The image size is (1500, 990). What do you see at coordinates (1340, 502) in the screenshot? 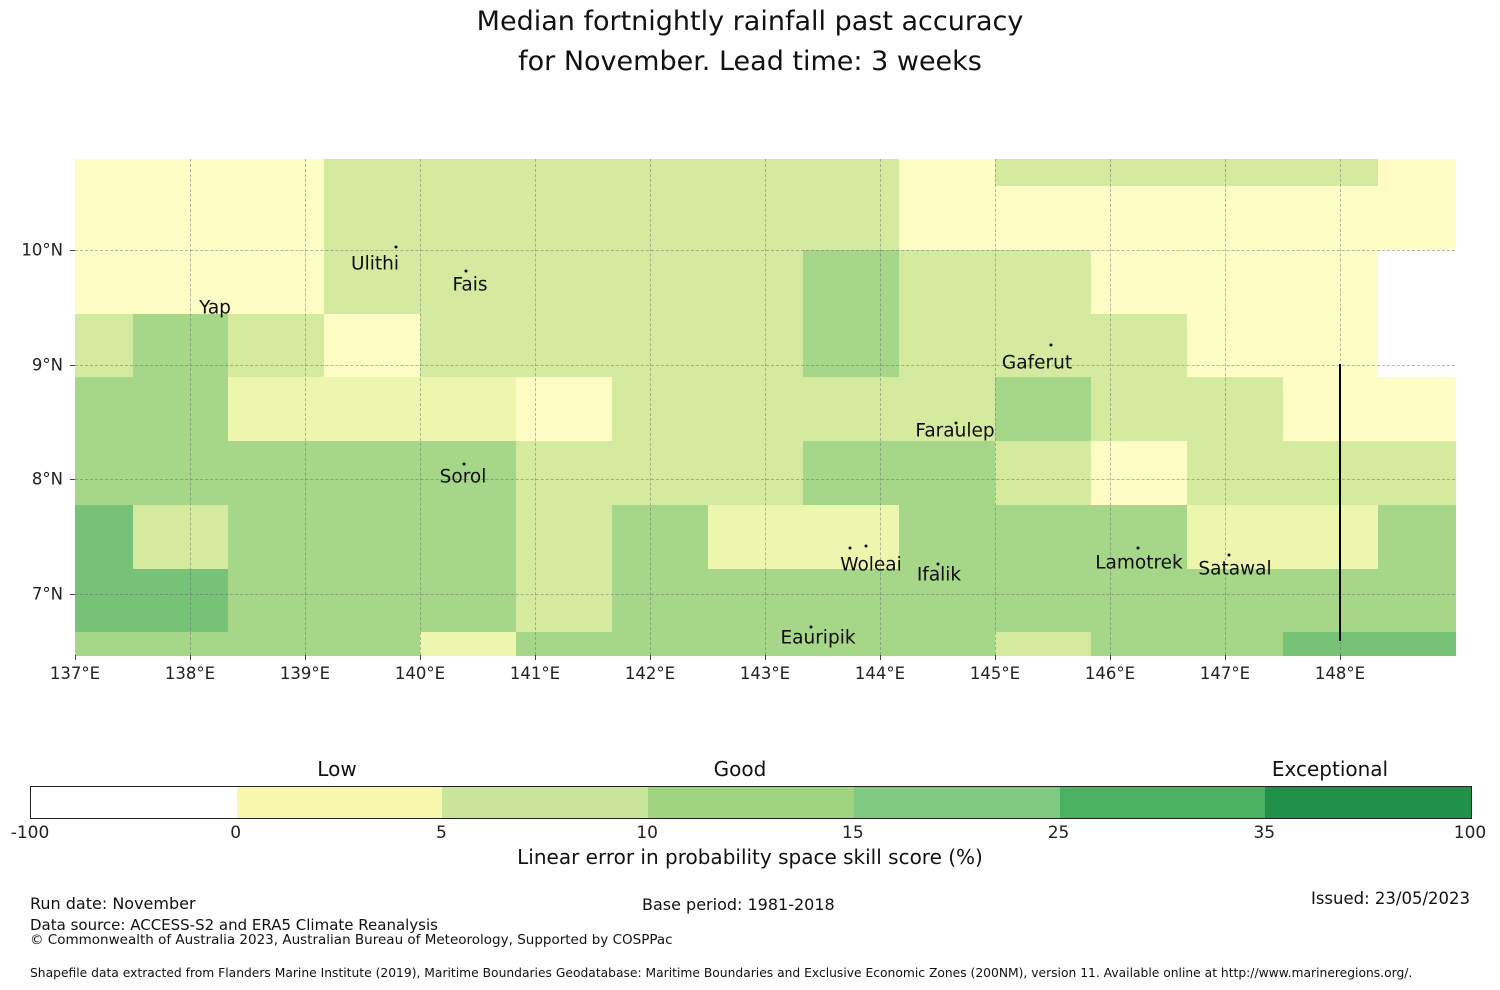
I see `eez-boundary-line` at bounding box center [1340, 502].